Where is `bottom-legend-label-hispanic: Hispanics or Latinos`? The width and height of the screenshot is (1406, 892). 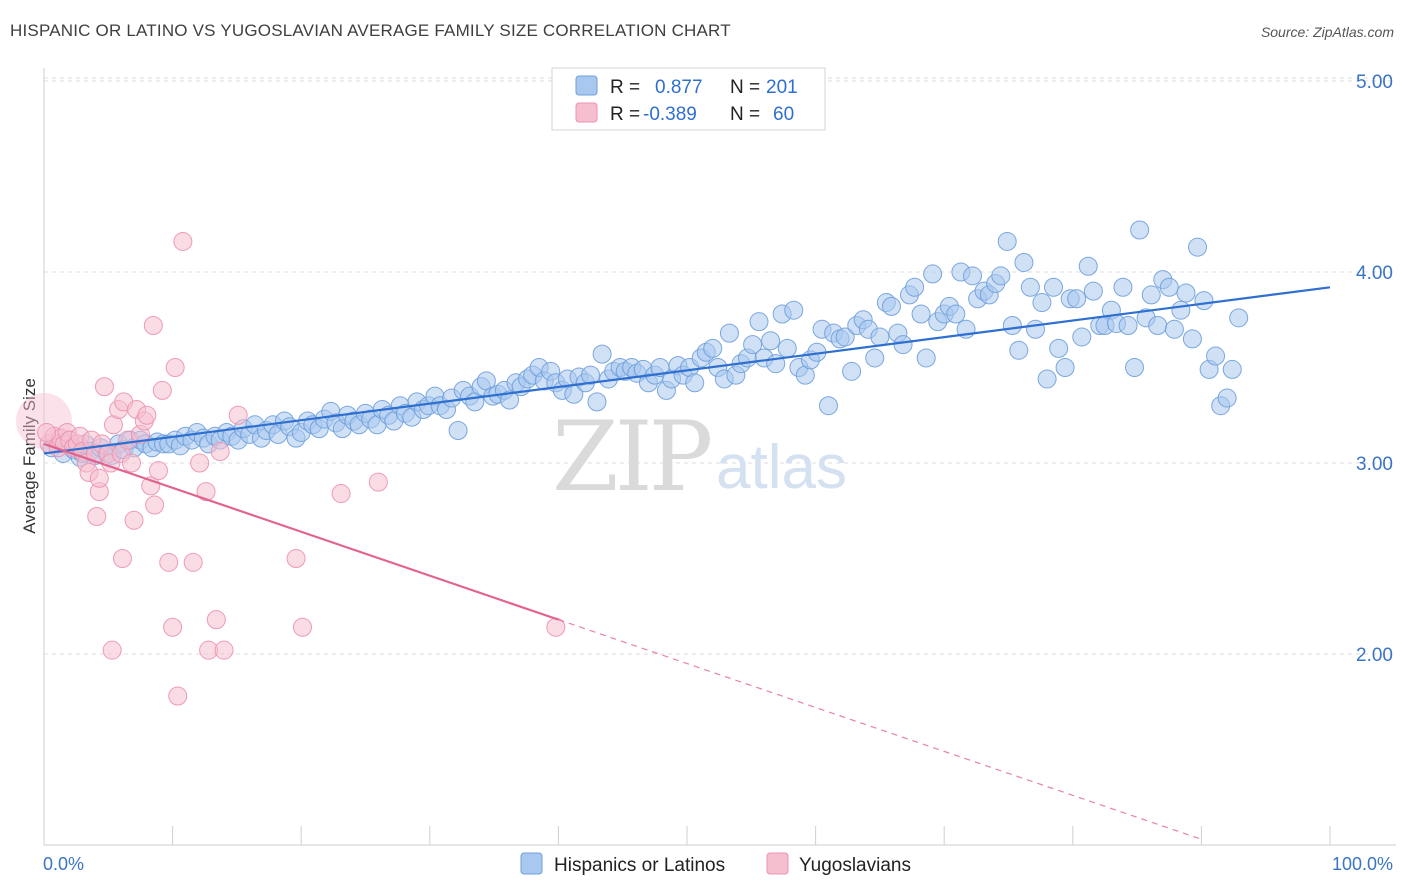 bottom-legend-label-hispanic: Hispanics or Latinos is located at coordinates (639, 865).